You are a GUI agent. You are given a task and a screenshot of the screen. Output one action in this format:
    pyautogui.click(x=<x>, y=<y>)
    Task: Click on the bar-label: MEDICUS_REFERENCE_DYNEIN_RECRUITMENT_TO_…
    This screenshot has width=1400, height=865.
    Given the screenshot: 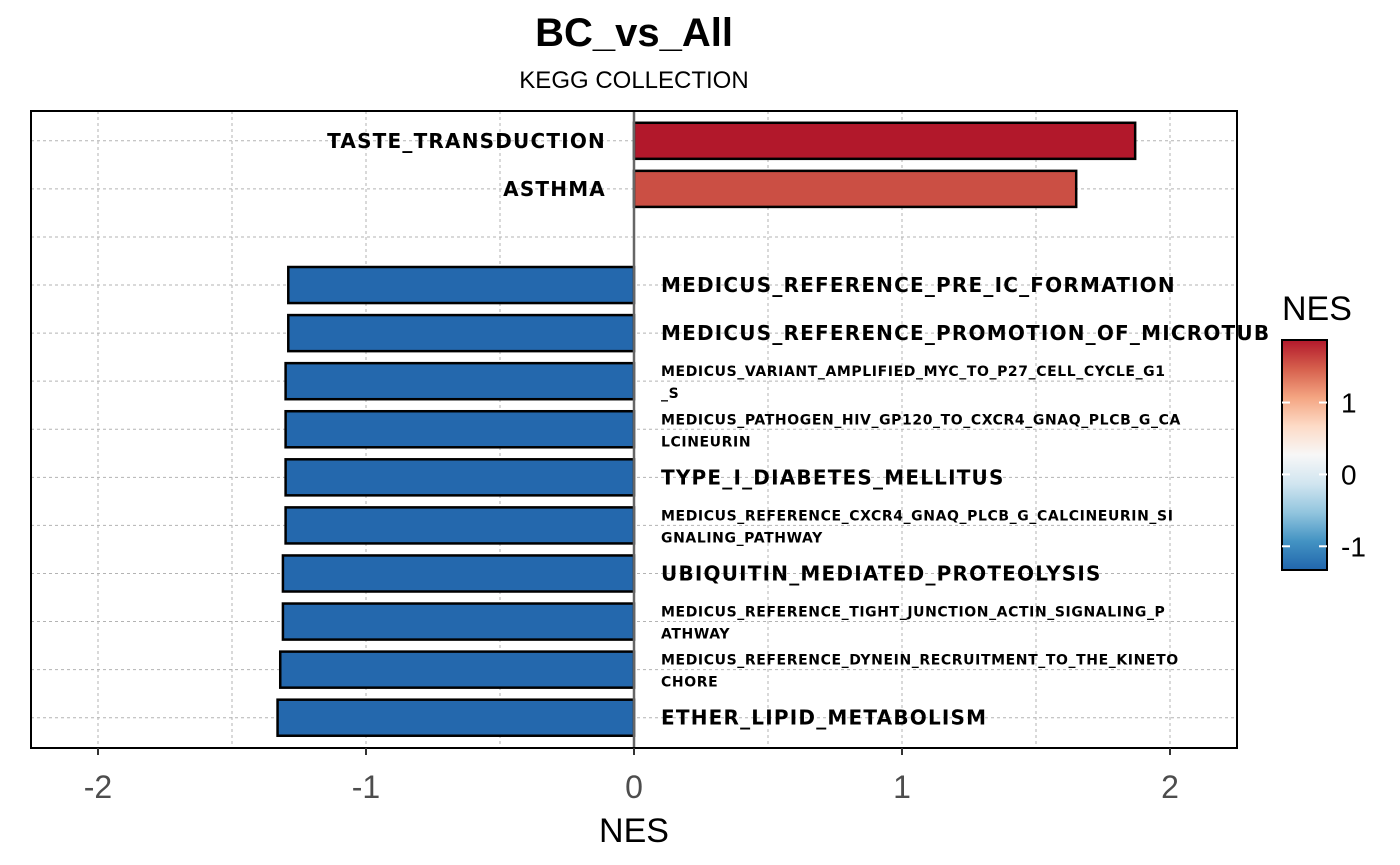 What is the action you would take?
    pyautogui.click(x=920, y=672)
    